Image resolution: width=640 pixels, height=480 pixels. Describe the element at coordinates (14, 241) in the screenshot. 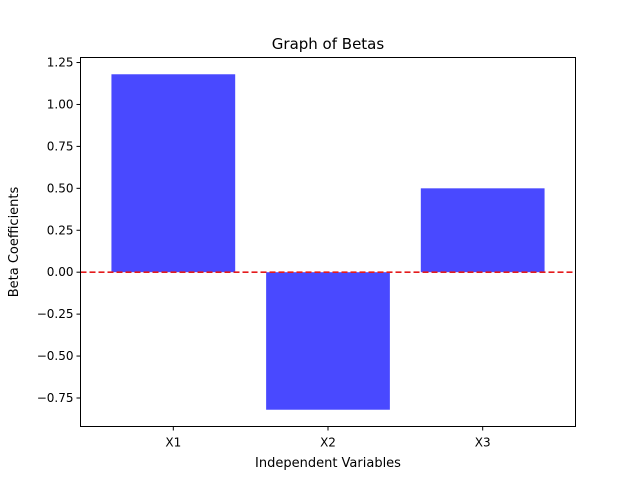

I see `y-axis-label: Beta Coefficients` at that location.